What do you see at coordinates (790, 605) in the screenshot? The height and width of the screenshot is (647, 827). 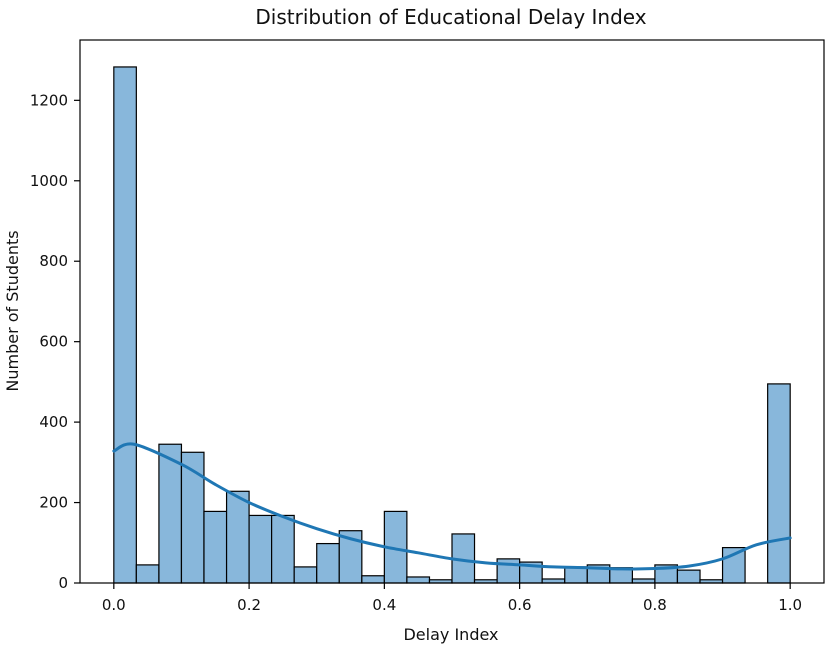 I see `x-tick-label: 1.0` at bounding box center [790, 605].